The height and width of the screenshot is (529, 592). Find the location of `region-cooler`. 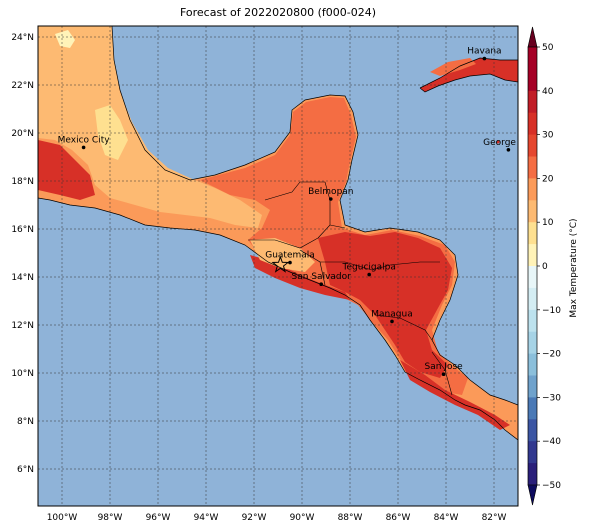

region-cooler is located at coordinates (111, 132).